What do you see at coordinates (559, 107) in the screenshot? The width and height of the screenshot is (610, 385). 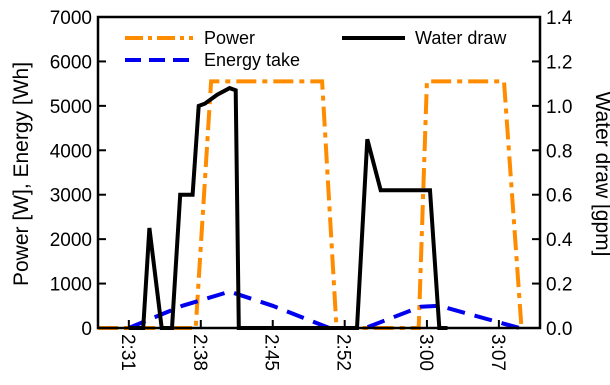 I see `right-tick-label: 1.0` at bounding box center [559, 107].